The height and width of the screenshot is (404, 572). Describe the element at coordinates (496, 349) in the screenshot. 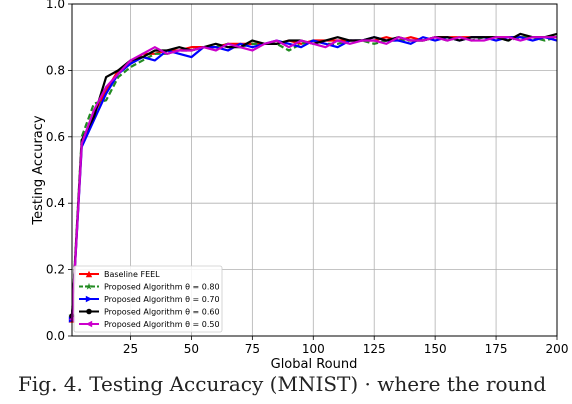

I see `x-tick-label: 175` at that location.